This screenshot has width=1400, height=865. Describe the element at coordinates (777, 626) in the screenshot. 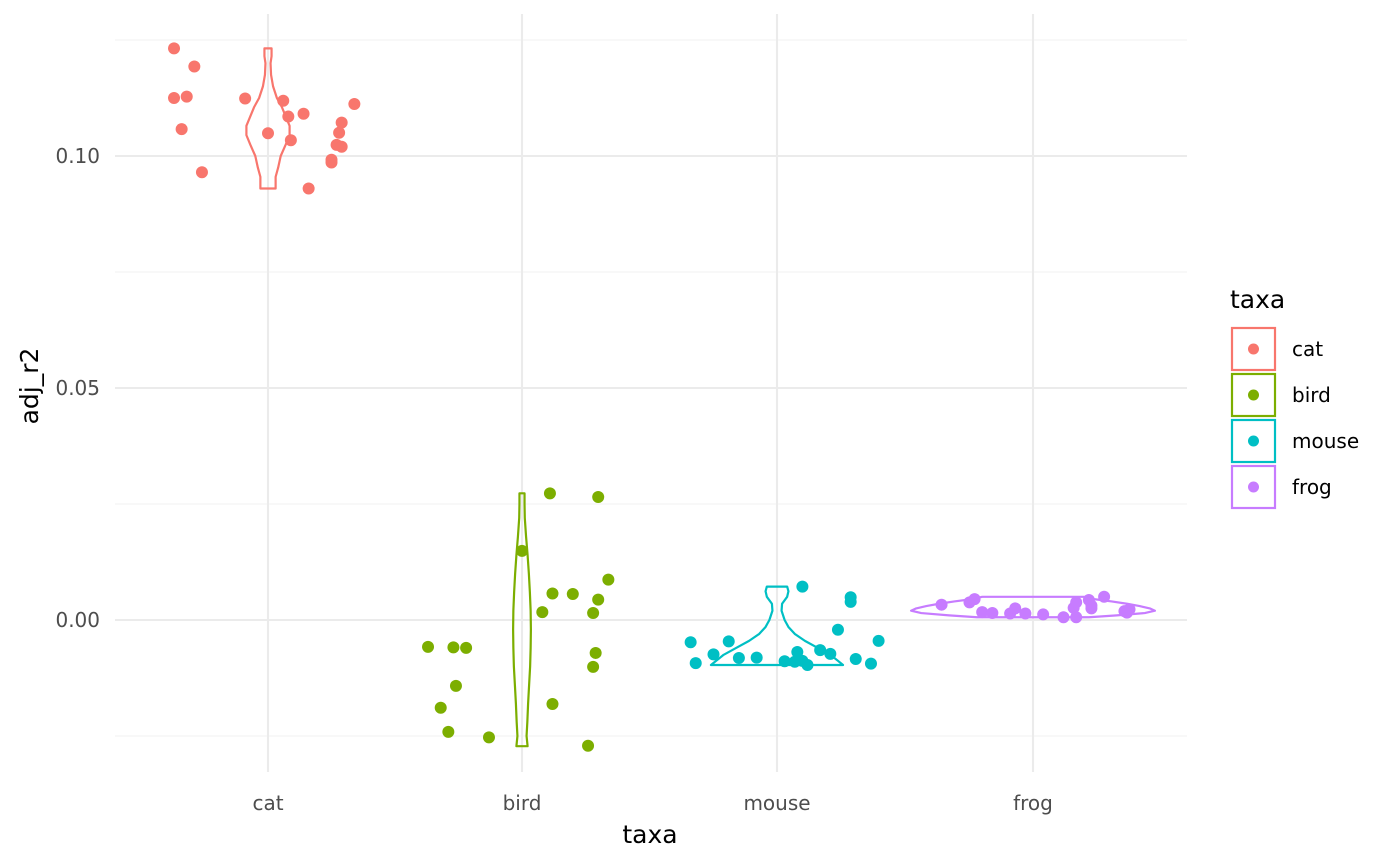

I see `violin-mouse` at that location.